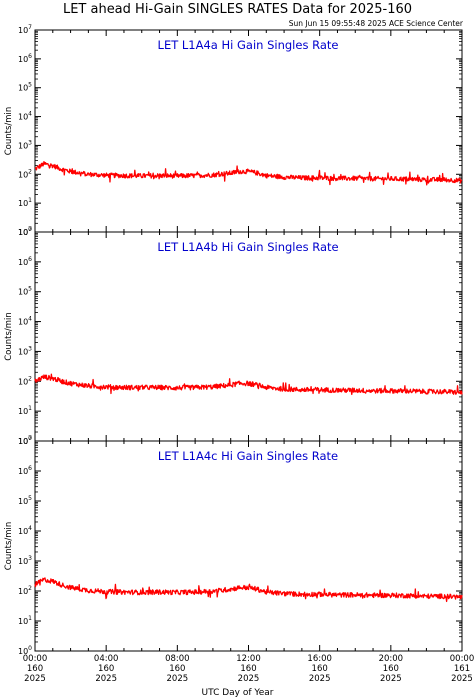  I want to click on x-tick-label: 161, so click(462, 669).